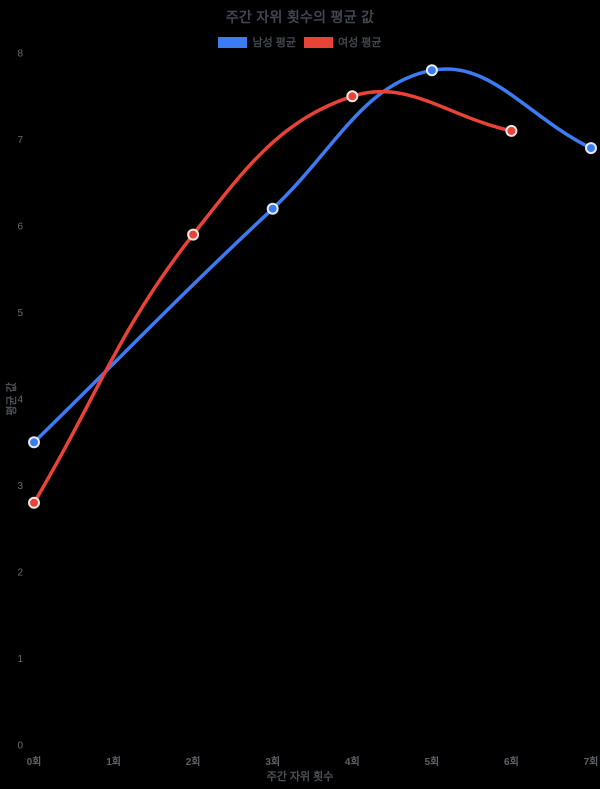 The height and width of the screenshot is (789, 600). Describe the element at coordinates (591, 761) in the screenshot. I see `x-tick-label: 7회` at that location.